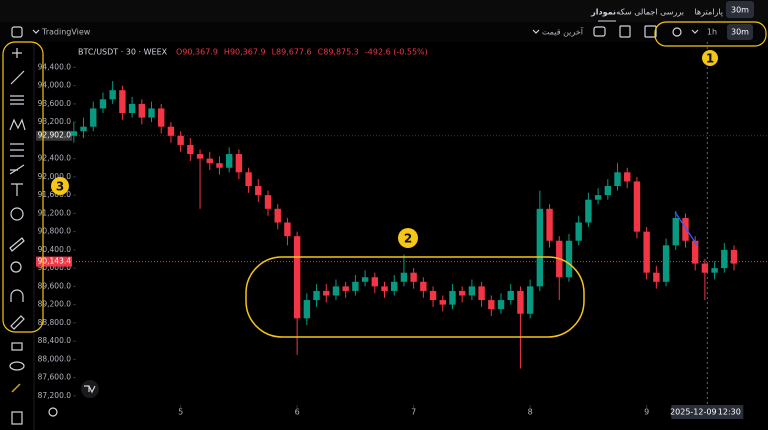  What do you see at coordinates (603, 12) in the screenshot?
I see `tab-chart: نمودار` at bounding box center [603, 12].